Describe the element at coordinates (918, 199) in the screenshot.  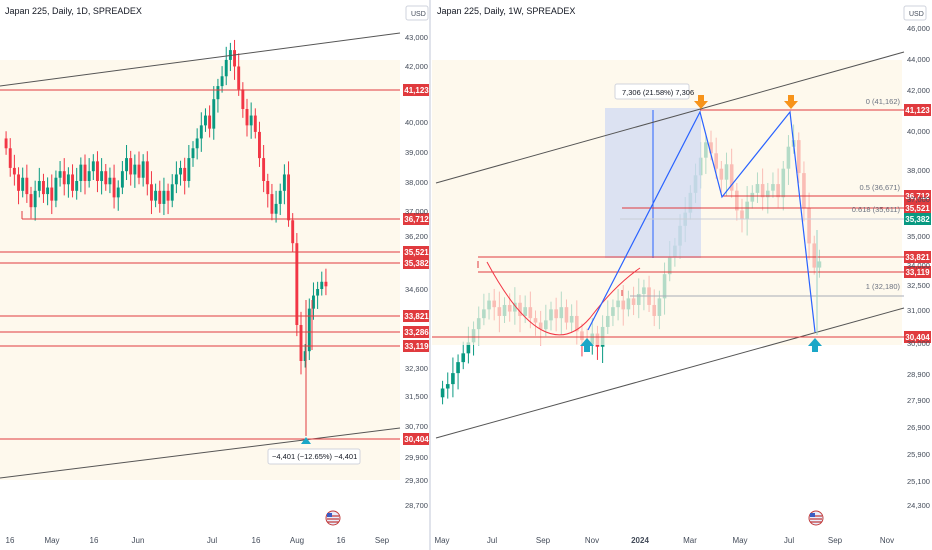
I see `right-y-tick: 37,000` at that location.